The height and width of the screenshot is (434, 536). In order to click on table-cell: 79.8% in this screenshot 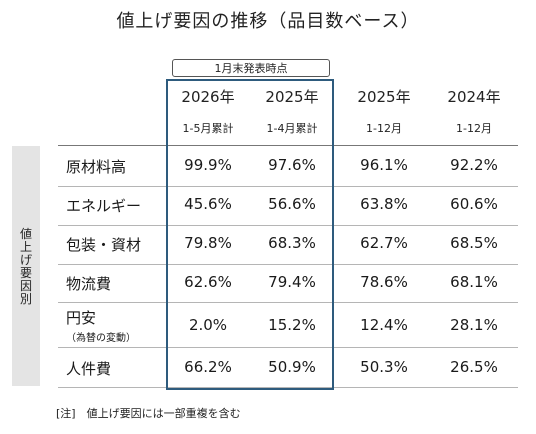, I will do `click(208, 243)`.